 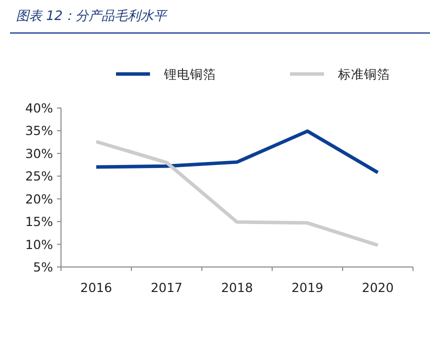 What do you see at coordinates (39, 130) in the screenshot?
I see `y-tick-label: 35%` at bounding box center [39, 130].